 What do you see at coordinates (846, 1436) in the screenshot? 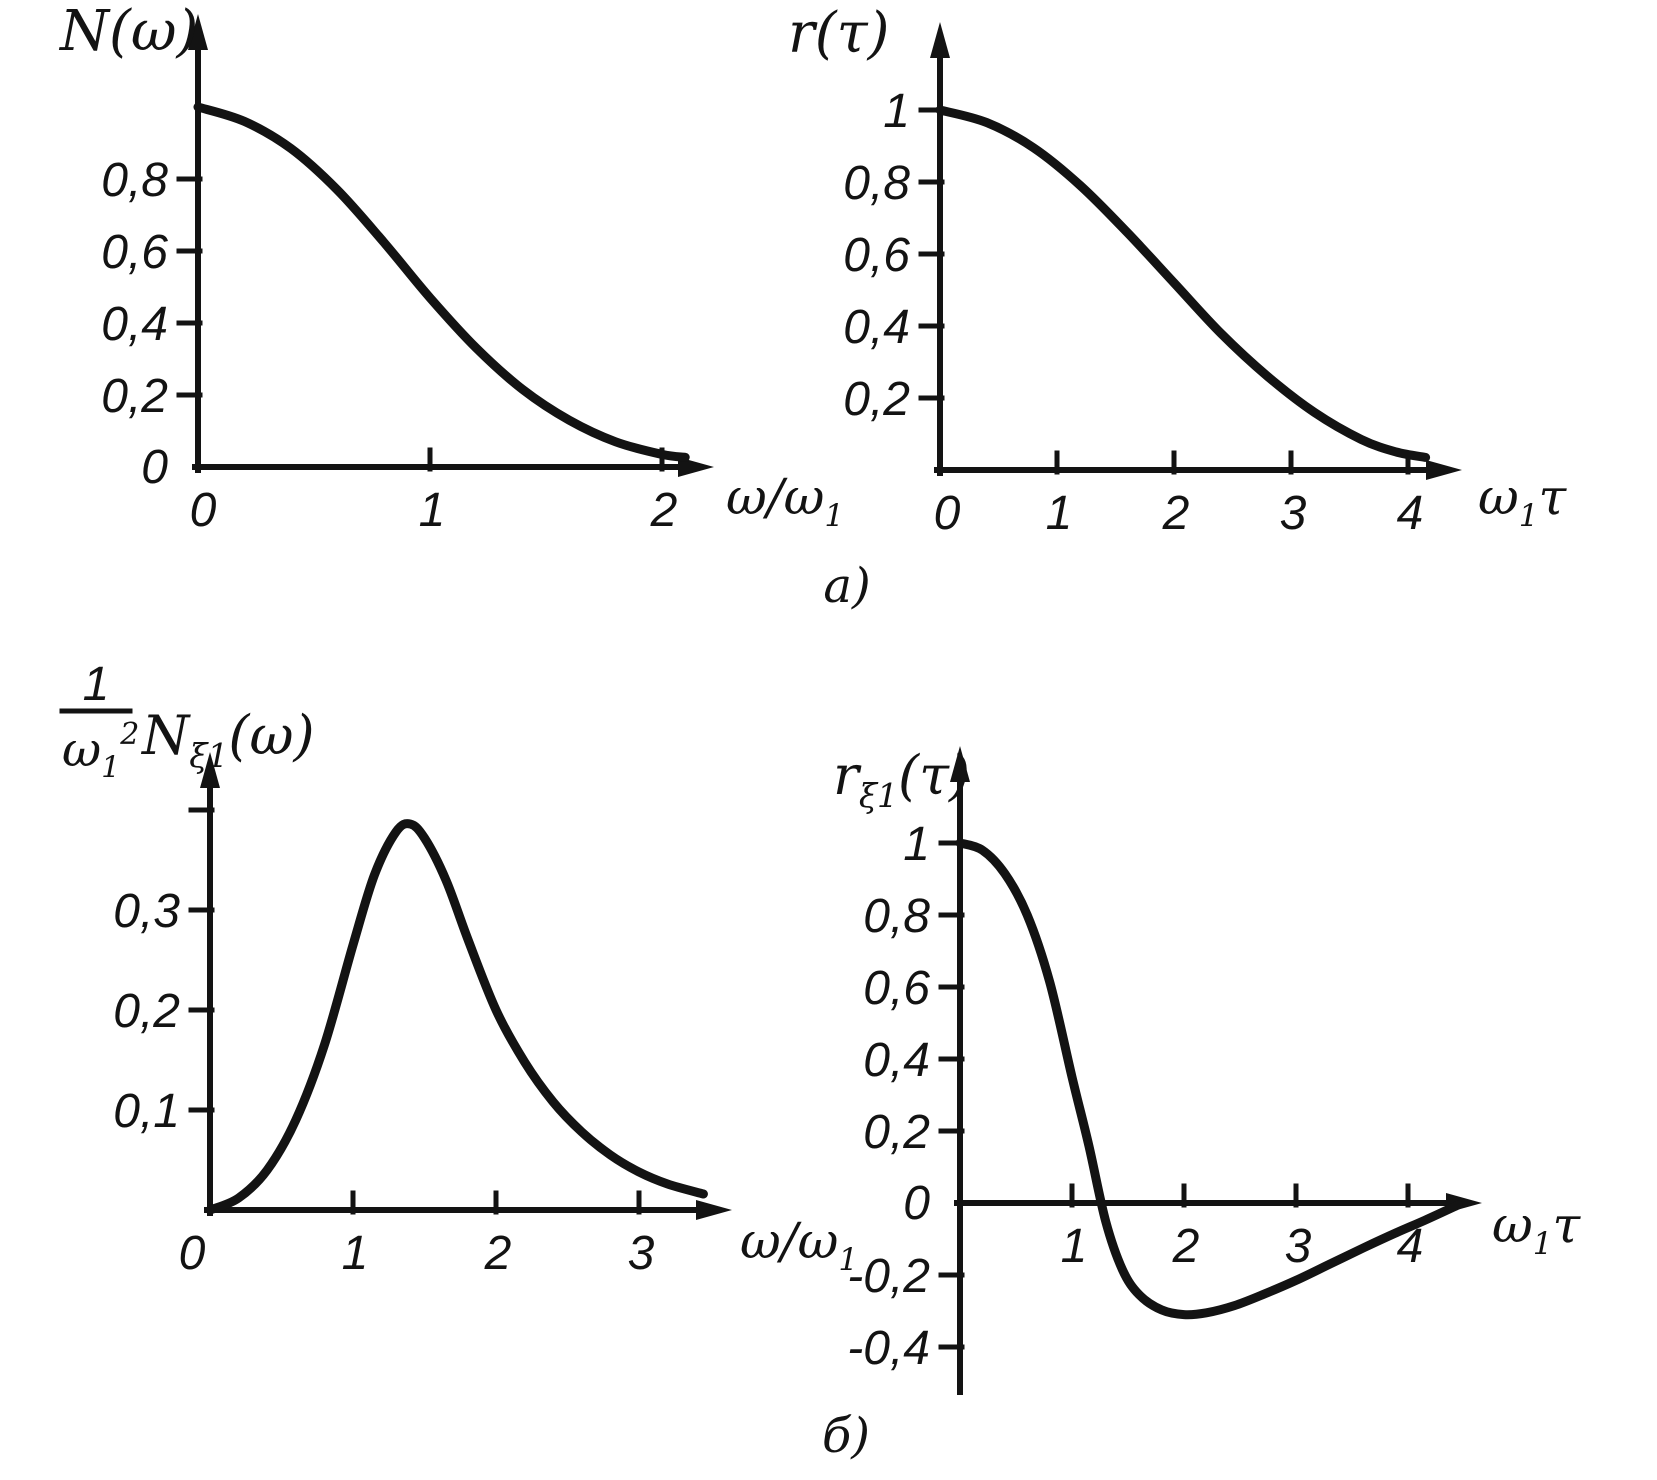
I see `row-label-b: б)` at bounding box center [846, 1436].